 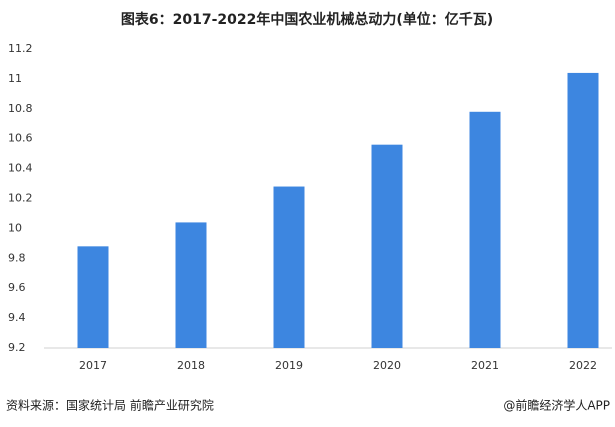 I want to click on y-tick-label: 10.6, so click(x=20, y=138).